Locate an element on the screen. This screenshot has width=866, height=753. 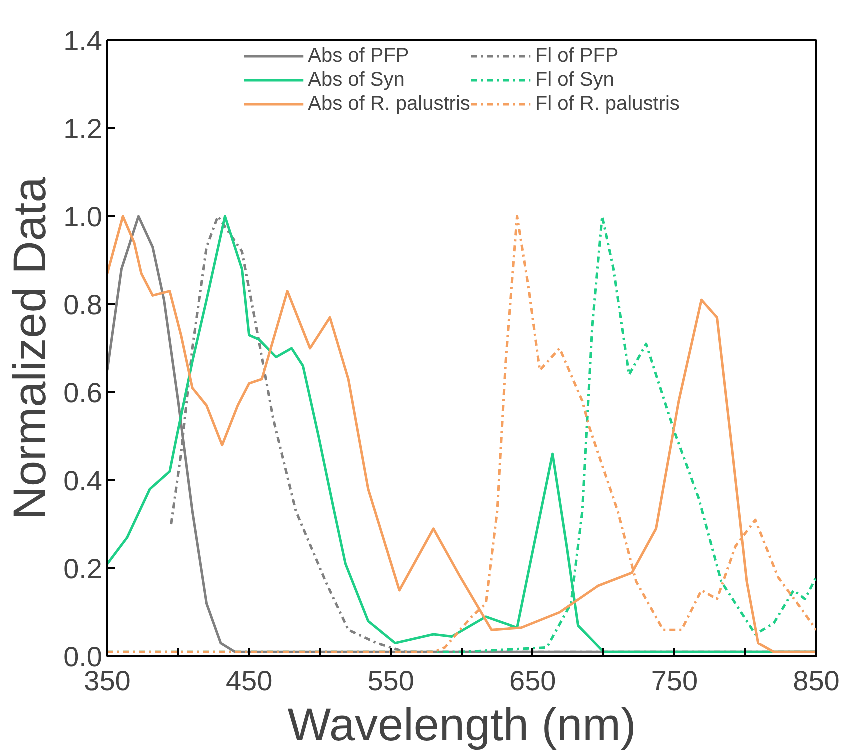
y-tick-label: 1.0 is located at coordinates (83, 217).